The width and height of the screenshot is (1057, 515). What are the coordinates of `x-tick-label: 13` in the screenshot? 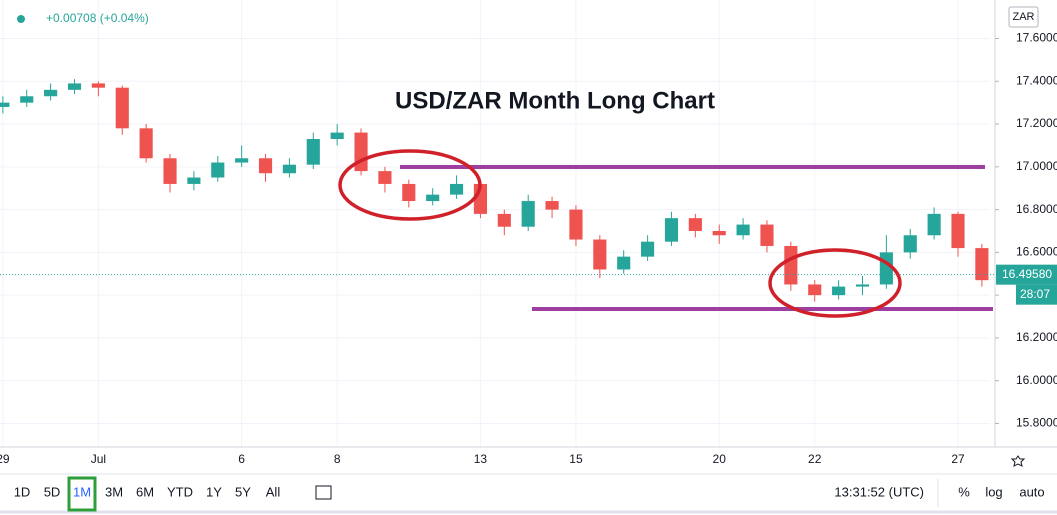 It's located at (481, 459).